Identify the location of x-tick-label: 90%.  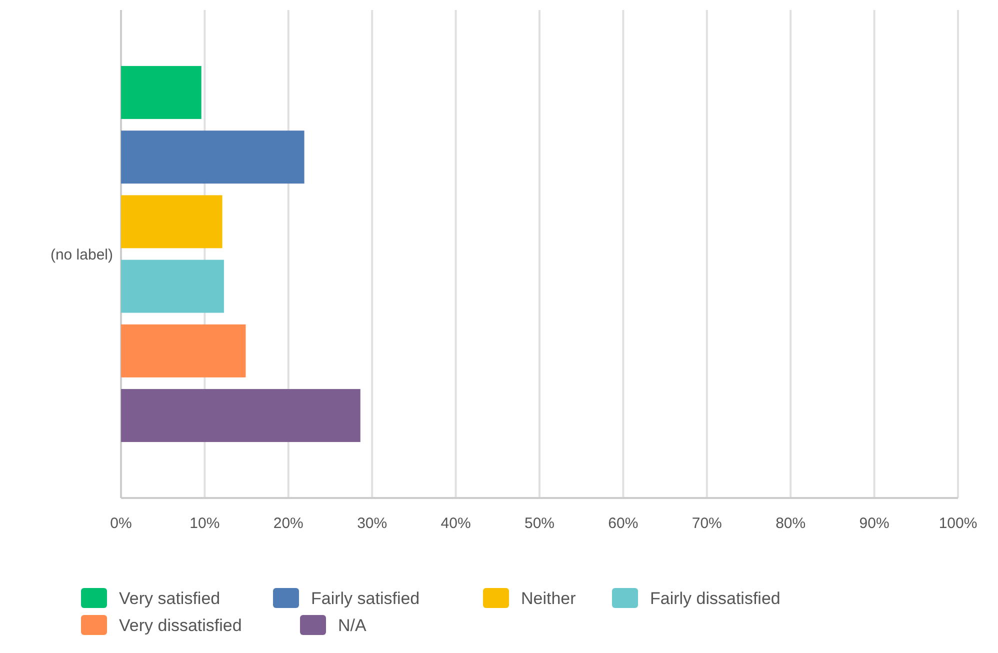
(874, 523).